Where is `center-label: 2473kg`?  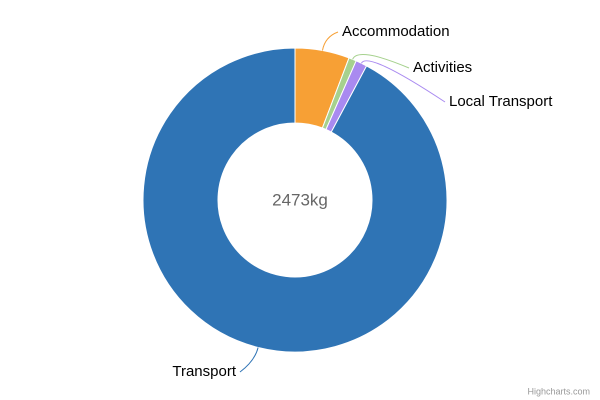
center-label: 2473kg is located at coordinates (300, 199).